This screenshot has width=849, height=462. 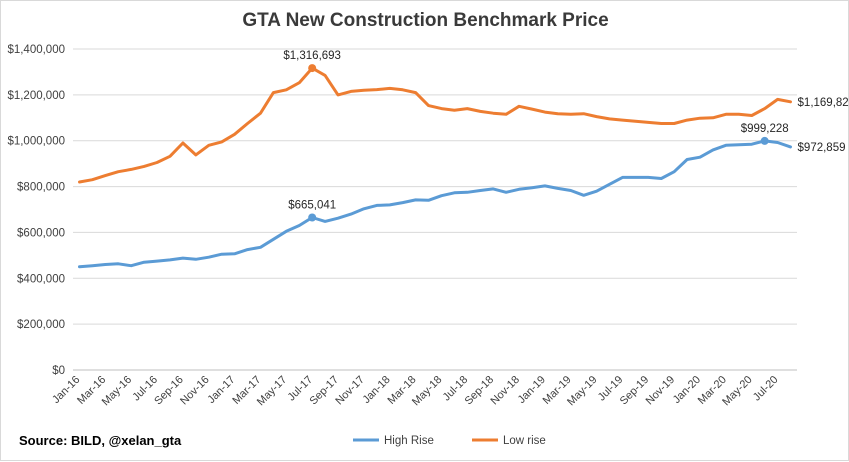 What do you see at coordinates (312, 56) in the screenshot?
I see `data-label: $1,316,693` at bounding box center [312, 56].